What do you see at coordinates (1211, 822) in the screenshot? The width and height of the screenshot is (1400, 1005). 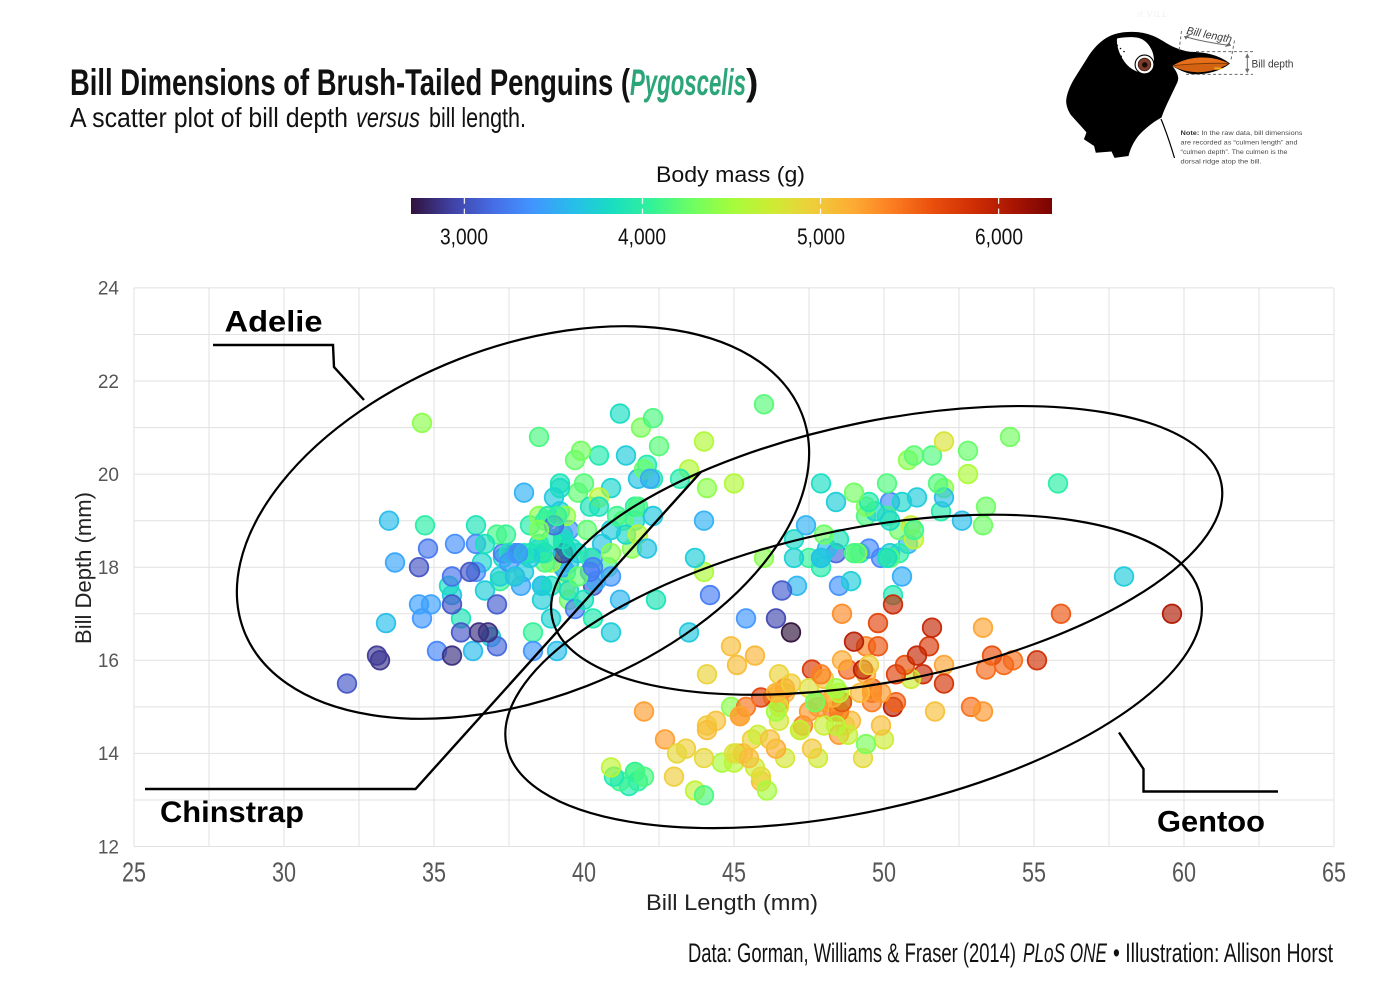 I see `svg-text: Gentoo` at bounding box center [1211, 822].